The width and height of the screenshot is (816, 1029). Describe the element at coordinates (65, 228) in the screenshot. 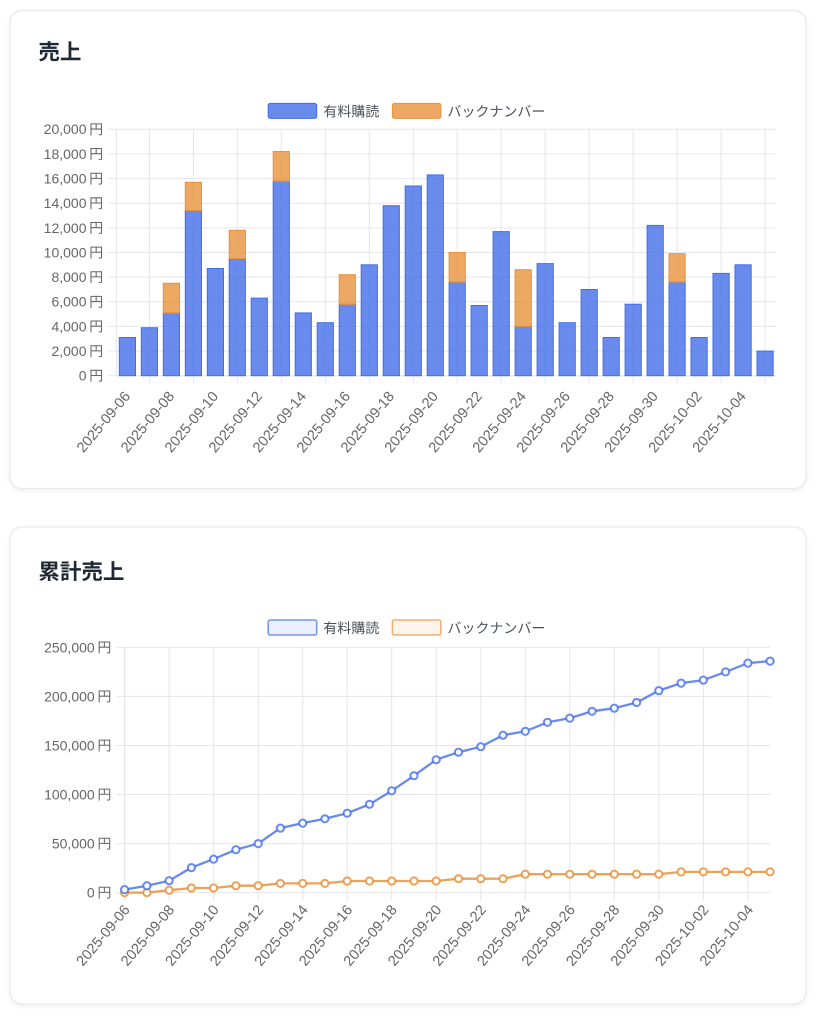

I see `svg-text: 12,000` at that location.